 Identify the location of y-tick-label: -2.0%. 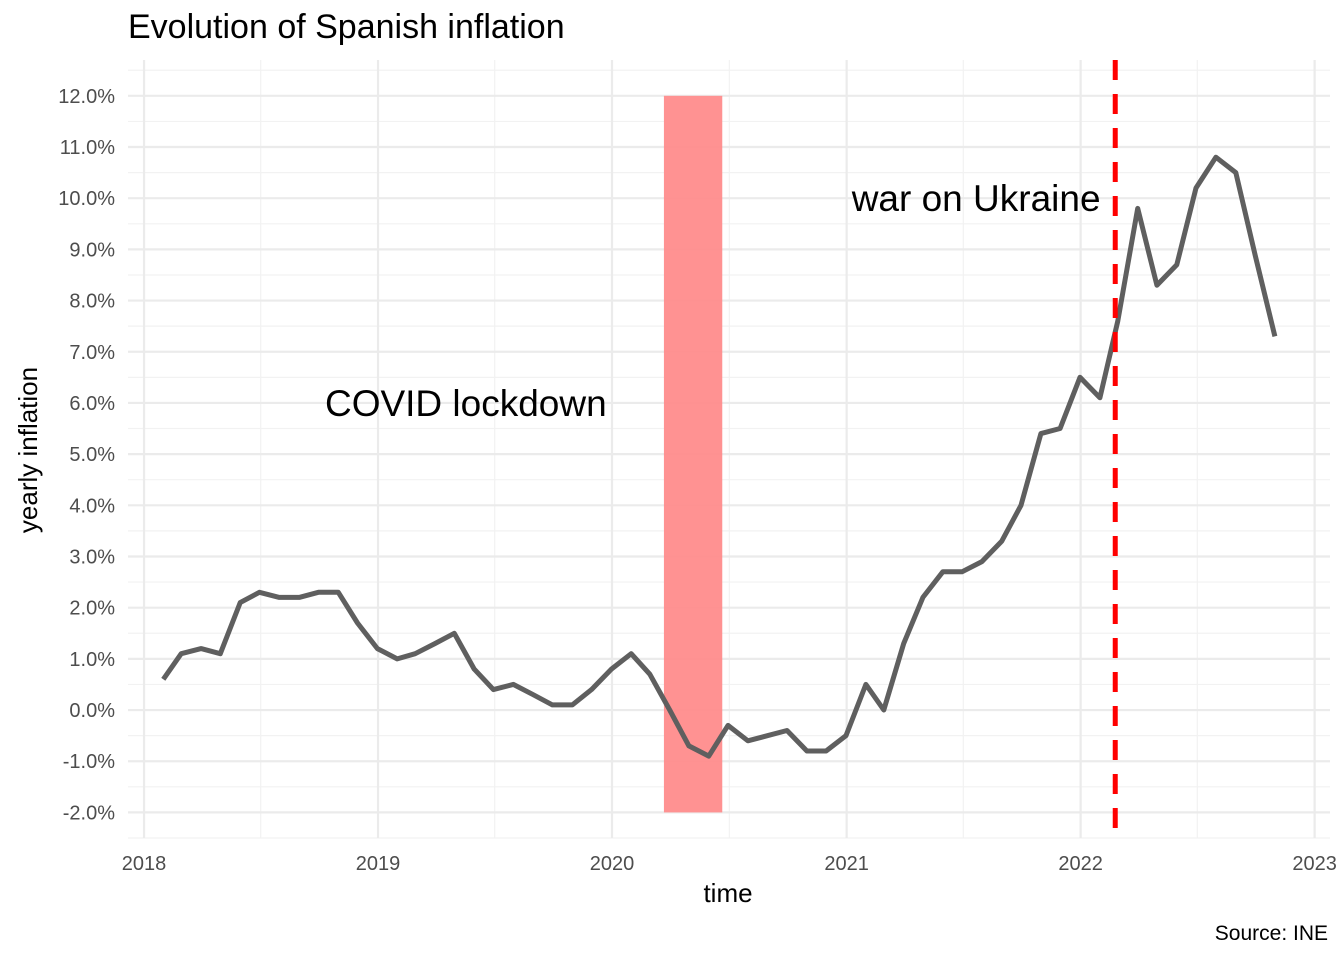
(89, 813).